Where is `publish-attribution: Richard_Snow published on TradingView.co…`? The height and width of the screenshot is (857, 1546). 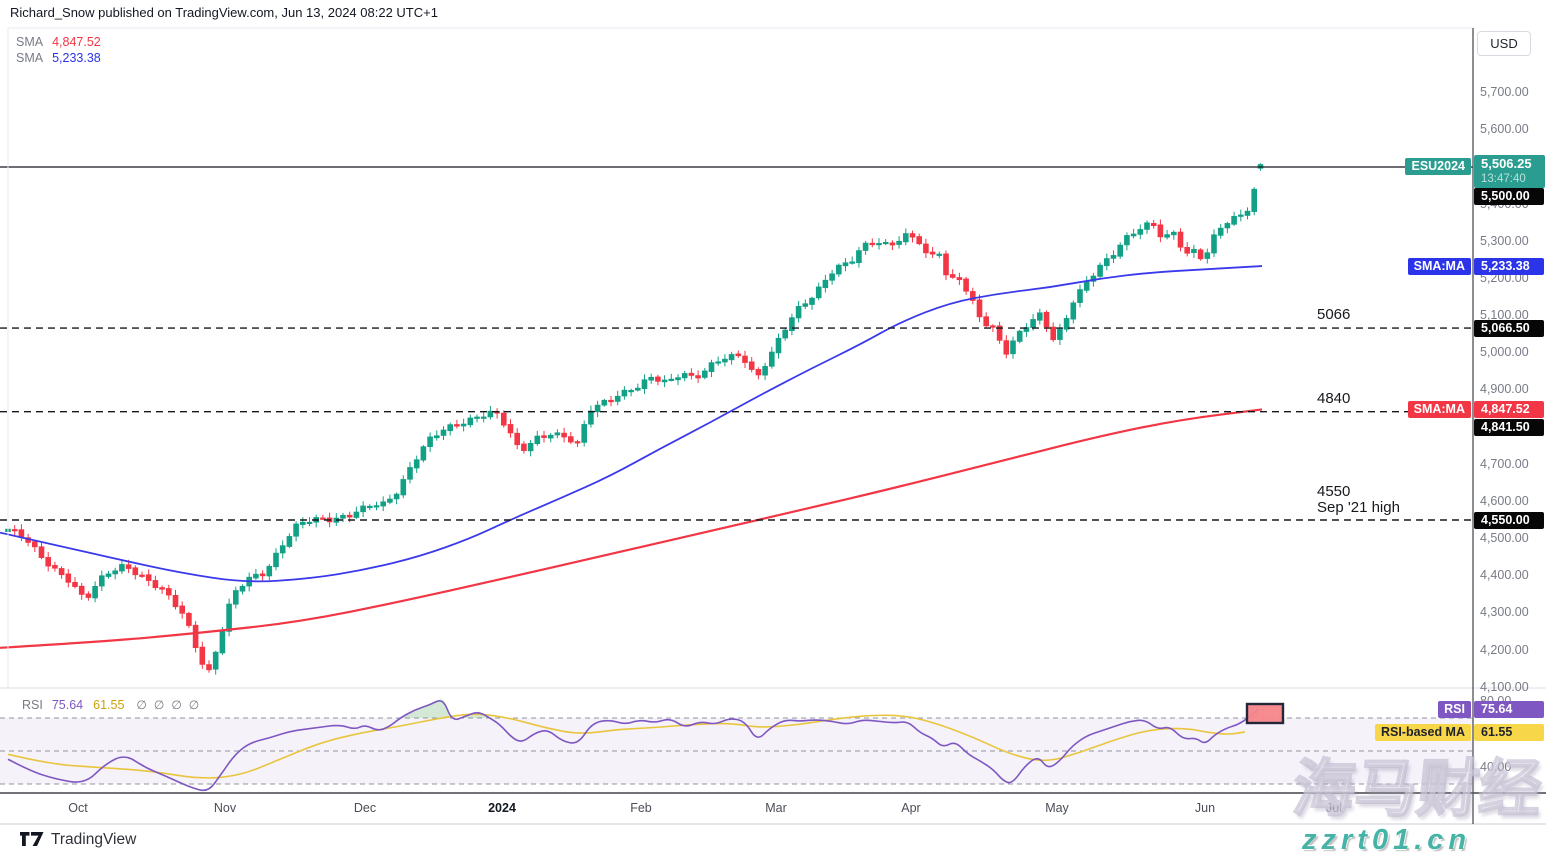 publish-attribution: Richard_Snow published on TradingView.co… is located at coordinates (224, 12).